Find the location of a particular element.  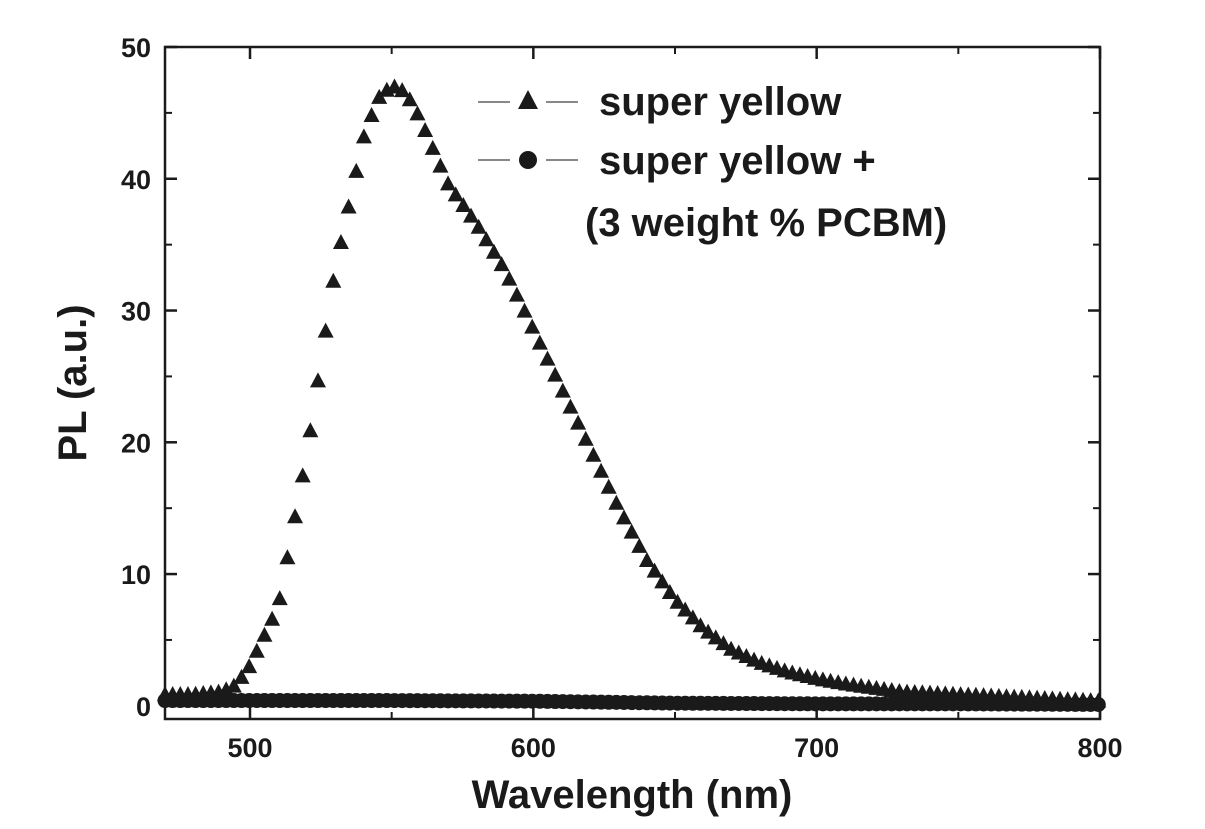

y-tick-label: 0 is located at coordinates (143, 707).